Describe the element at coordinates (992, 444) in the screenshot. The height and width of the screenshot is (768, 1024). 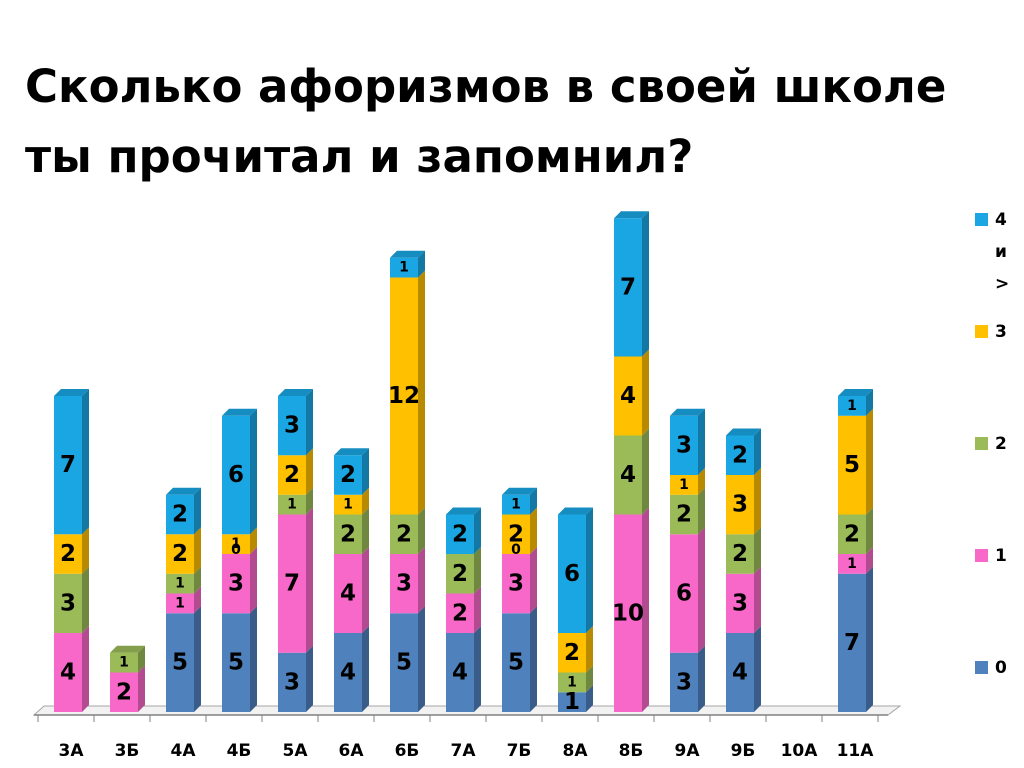
I see `legend: 4 и > 3 2 1 0` at that location.